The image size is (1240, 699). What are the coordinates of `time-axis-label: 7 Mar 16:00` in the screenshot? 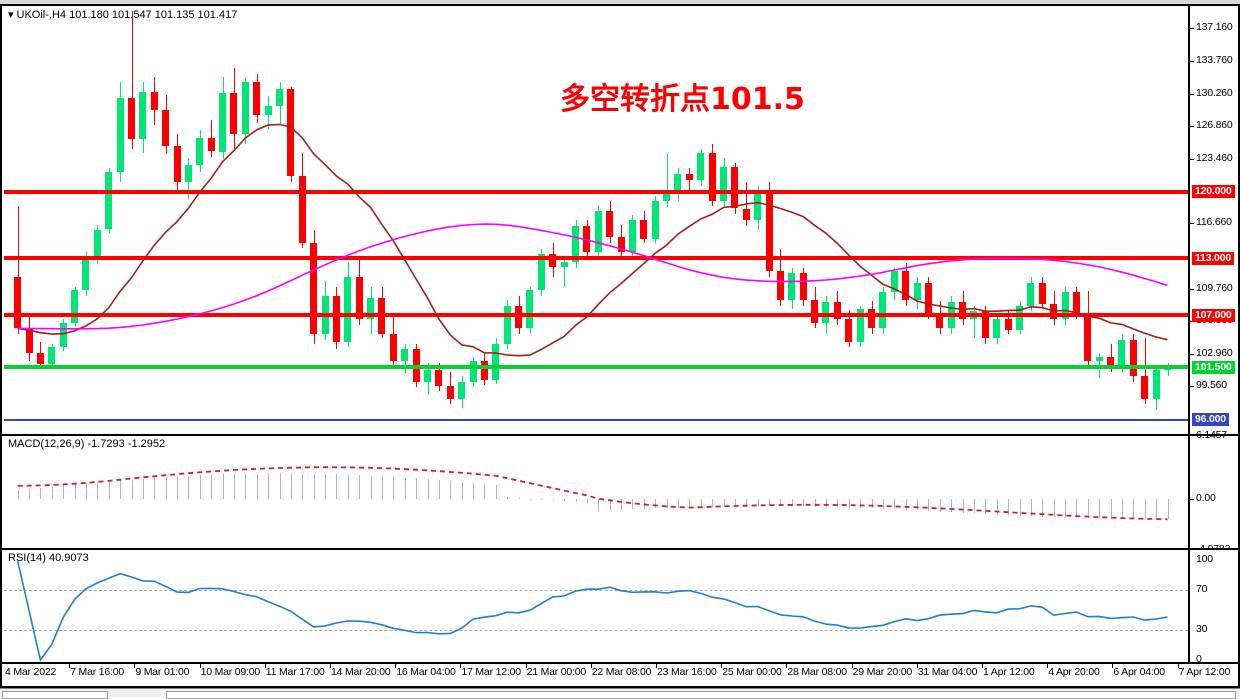 It's located at (97, 671).